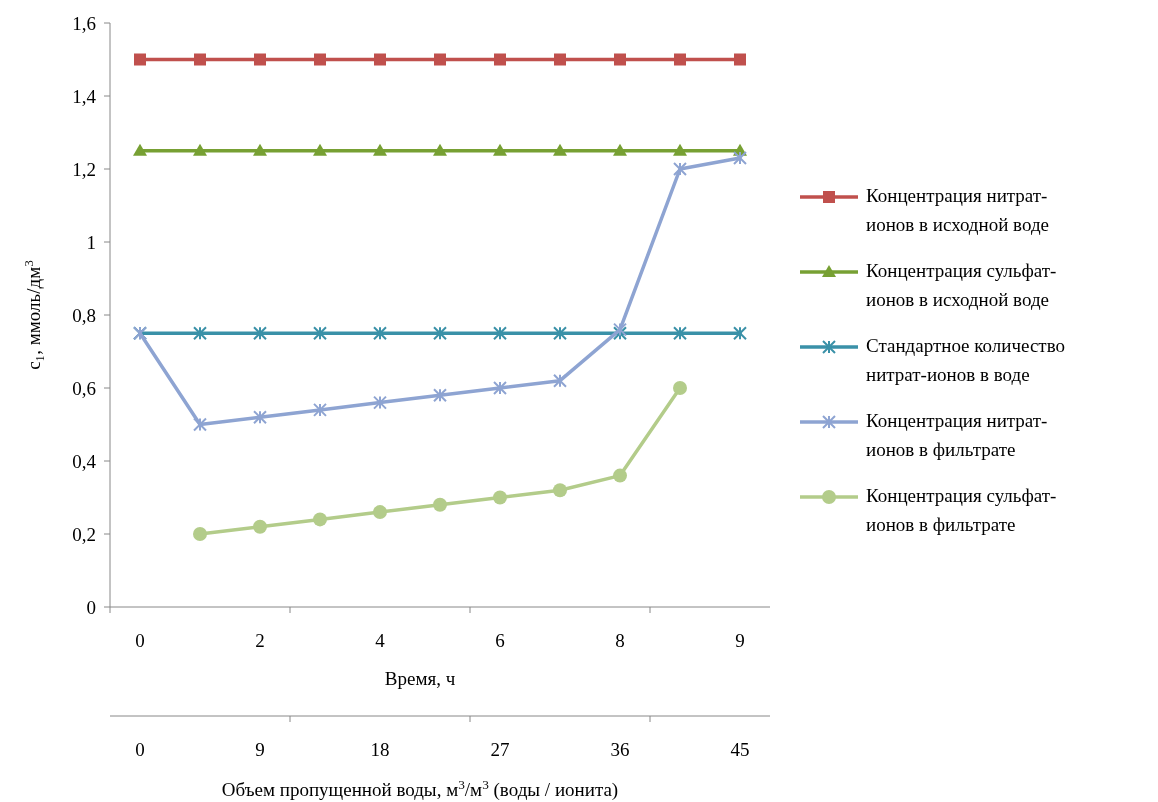 The width and height of the screenshot is (1158, 802). I want to click on x2-tick-label: 0, so click(140, 749).